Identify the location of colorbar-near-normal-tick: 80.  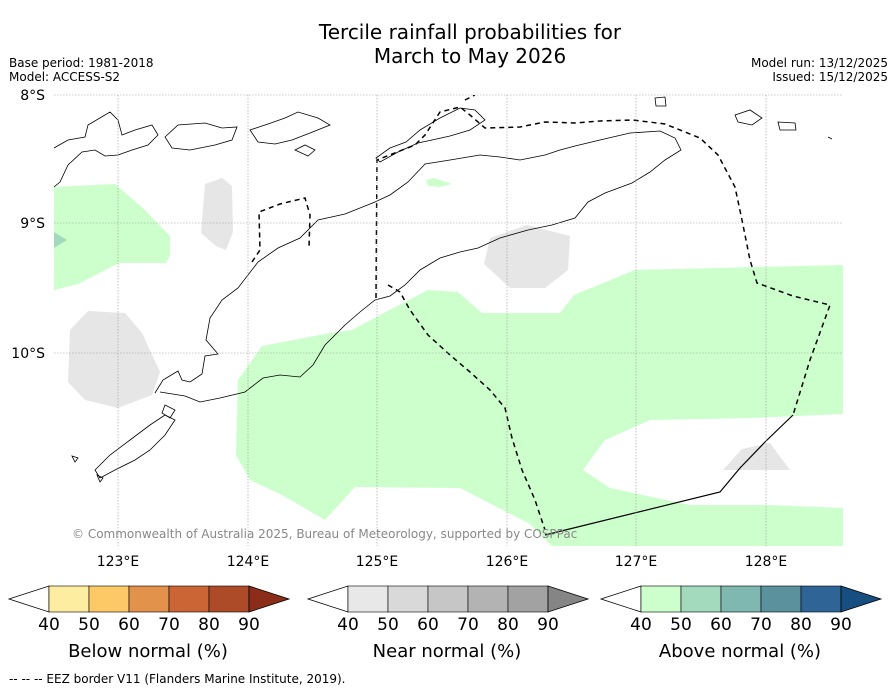
(508, 625).